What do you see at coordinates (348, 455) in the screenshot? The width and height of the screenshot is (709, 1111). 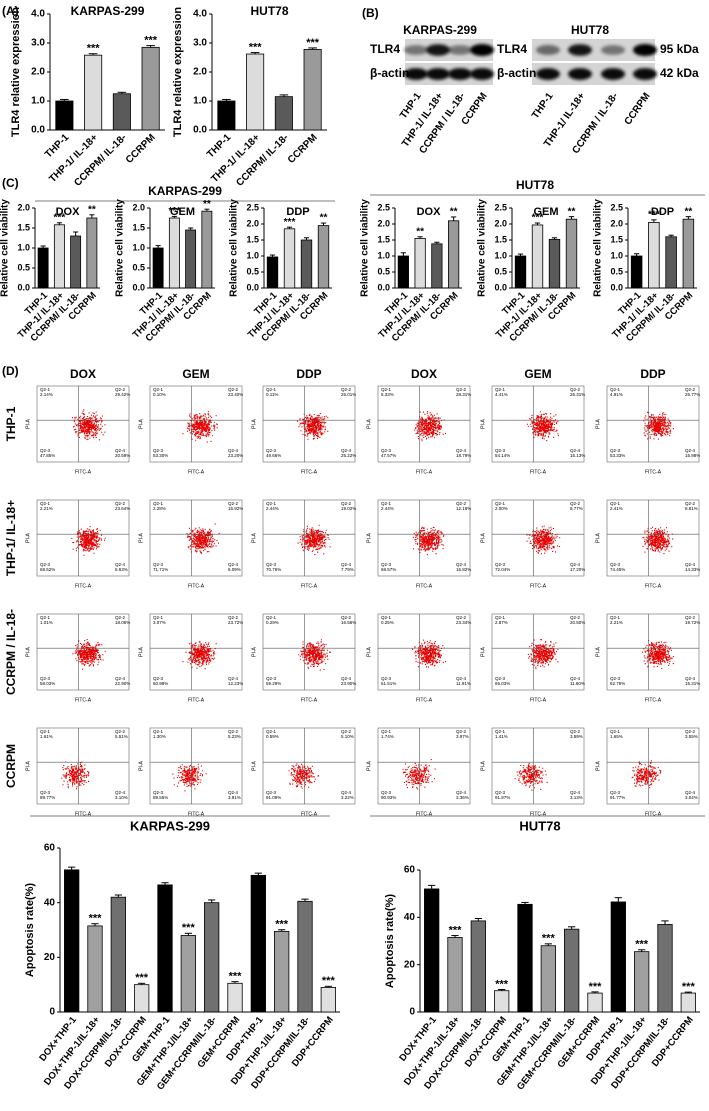 I see `quadrant-percent: 25.22%` at bounding box center [348, 455].